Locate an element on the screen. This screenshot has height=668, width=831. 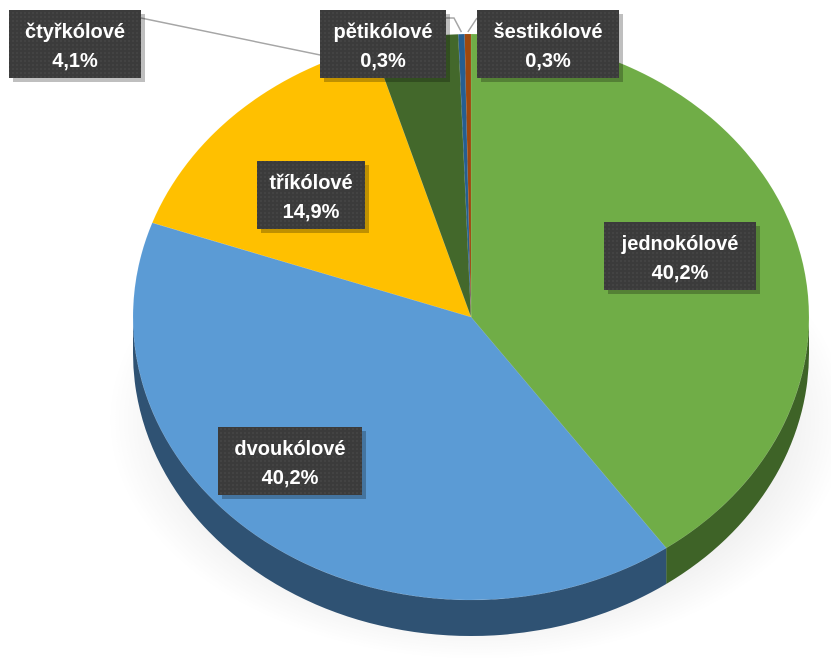
label-value-sestikolove: 0,3% is located at coordinates (548, 61).